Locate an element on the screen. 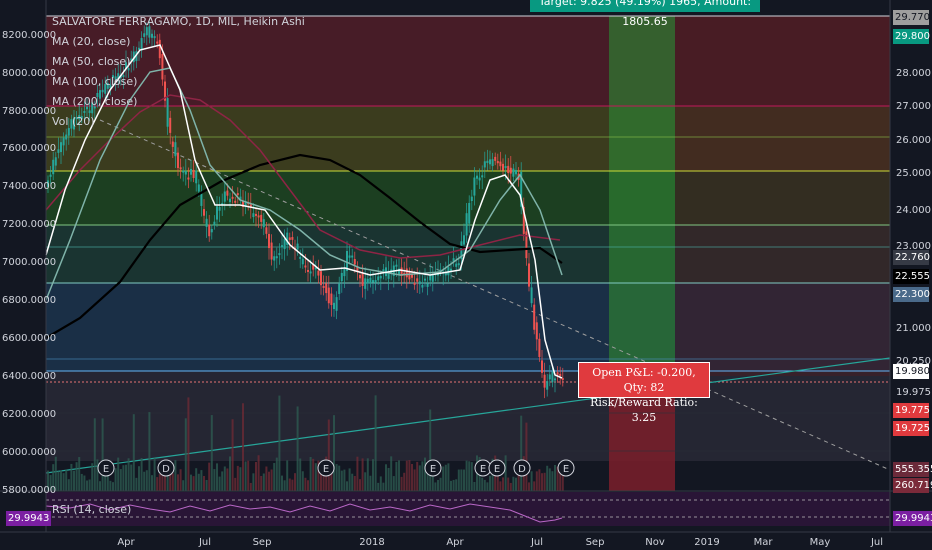  left-axis-tick: 6800.0000 is located at coordinates (29, 300).